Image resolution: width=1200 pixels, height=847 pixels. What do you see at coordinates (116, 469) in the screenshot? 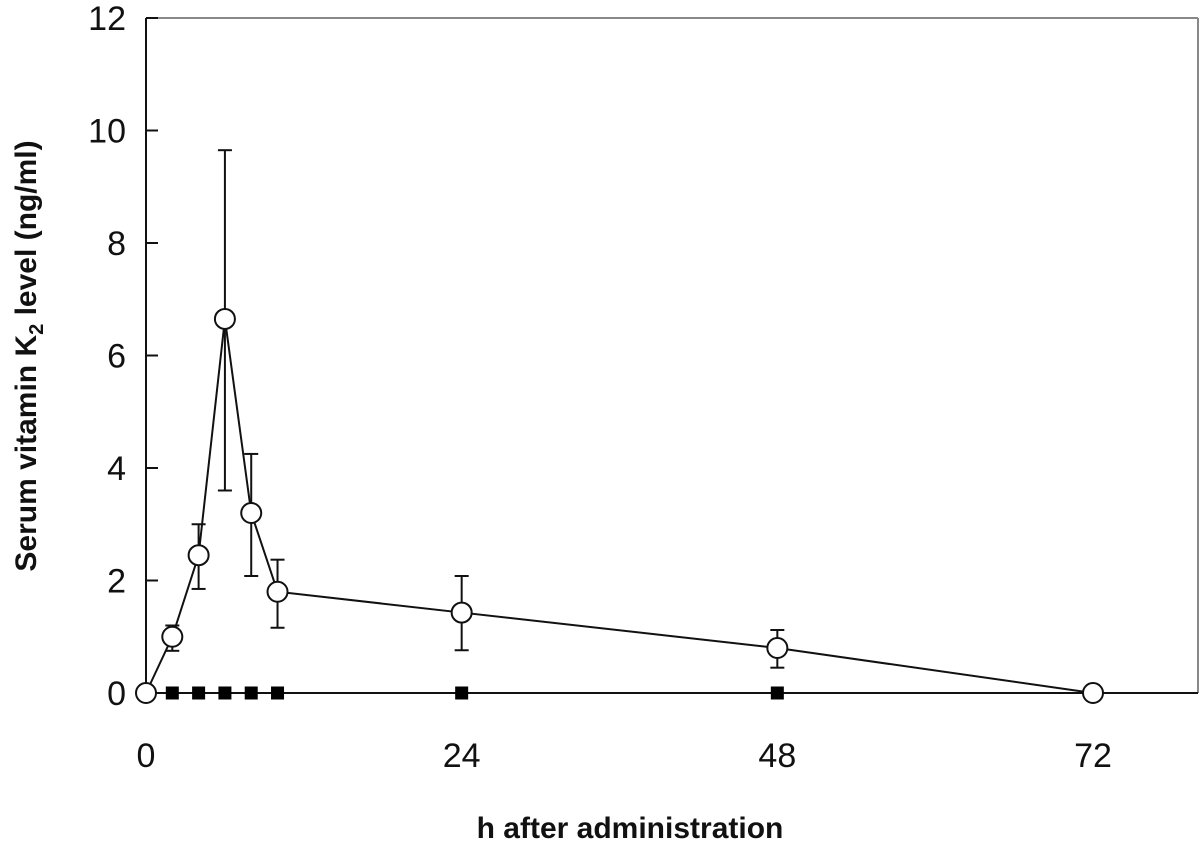
I see `y-tick-label: 4` at bounding box center [116, 469].